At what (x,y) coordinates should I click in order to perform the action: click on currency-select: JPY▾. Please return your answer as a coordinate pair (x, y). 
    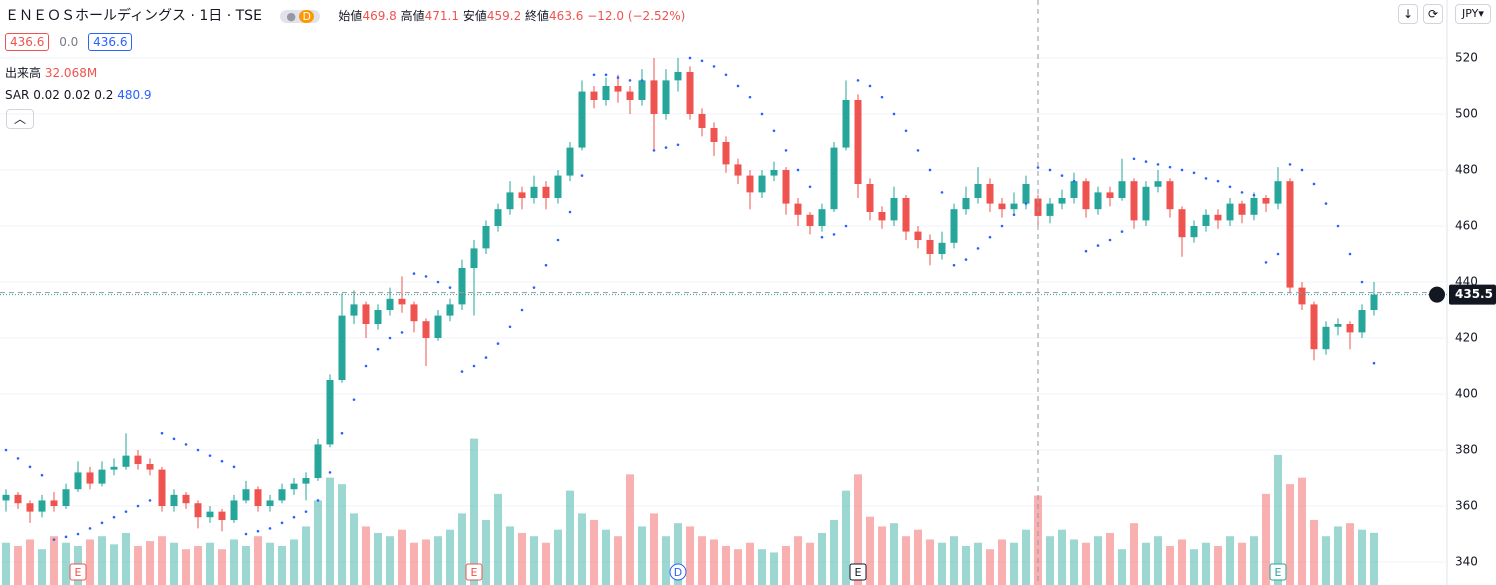
    Looking at the image, I should click on (1473, 14).